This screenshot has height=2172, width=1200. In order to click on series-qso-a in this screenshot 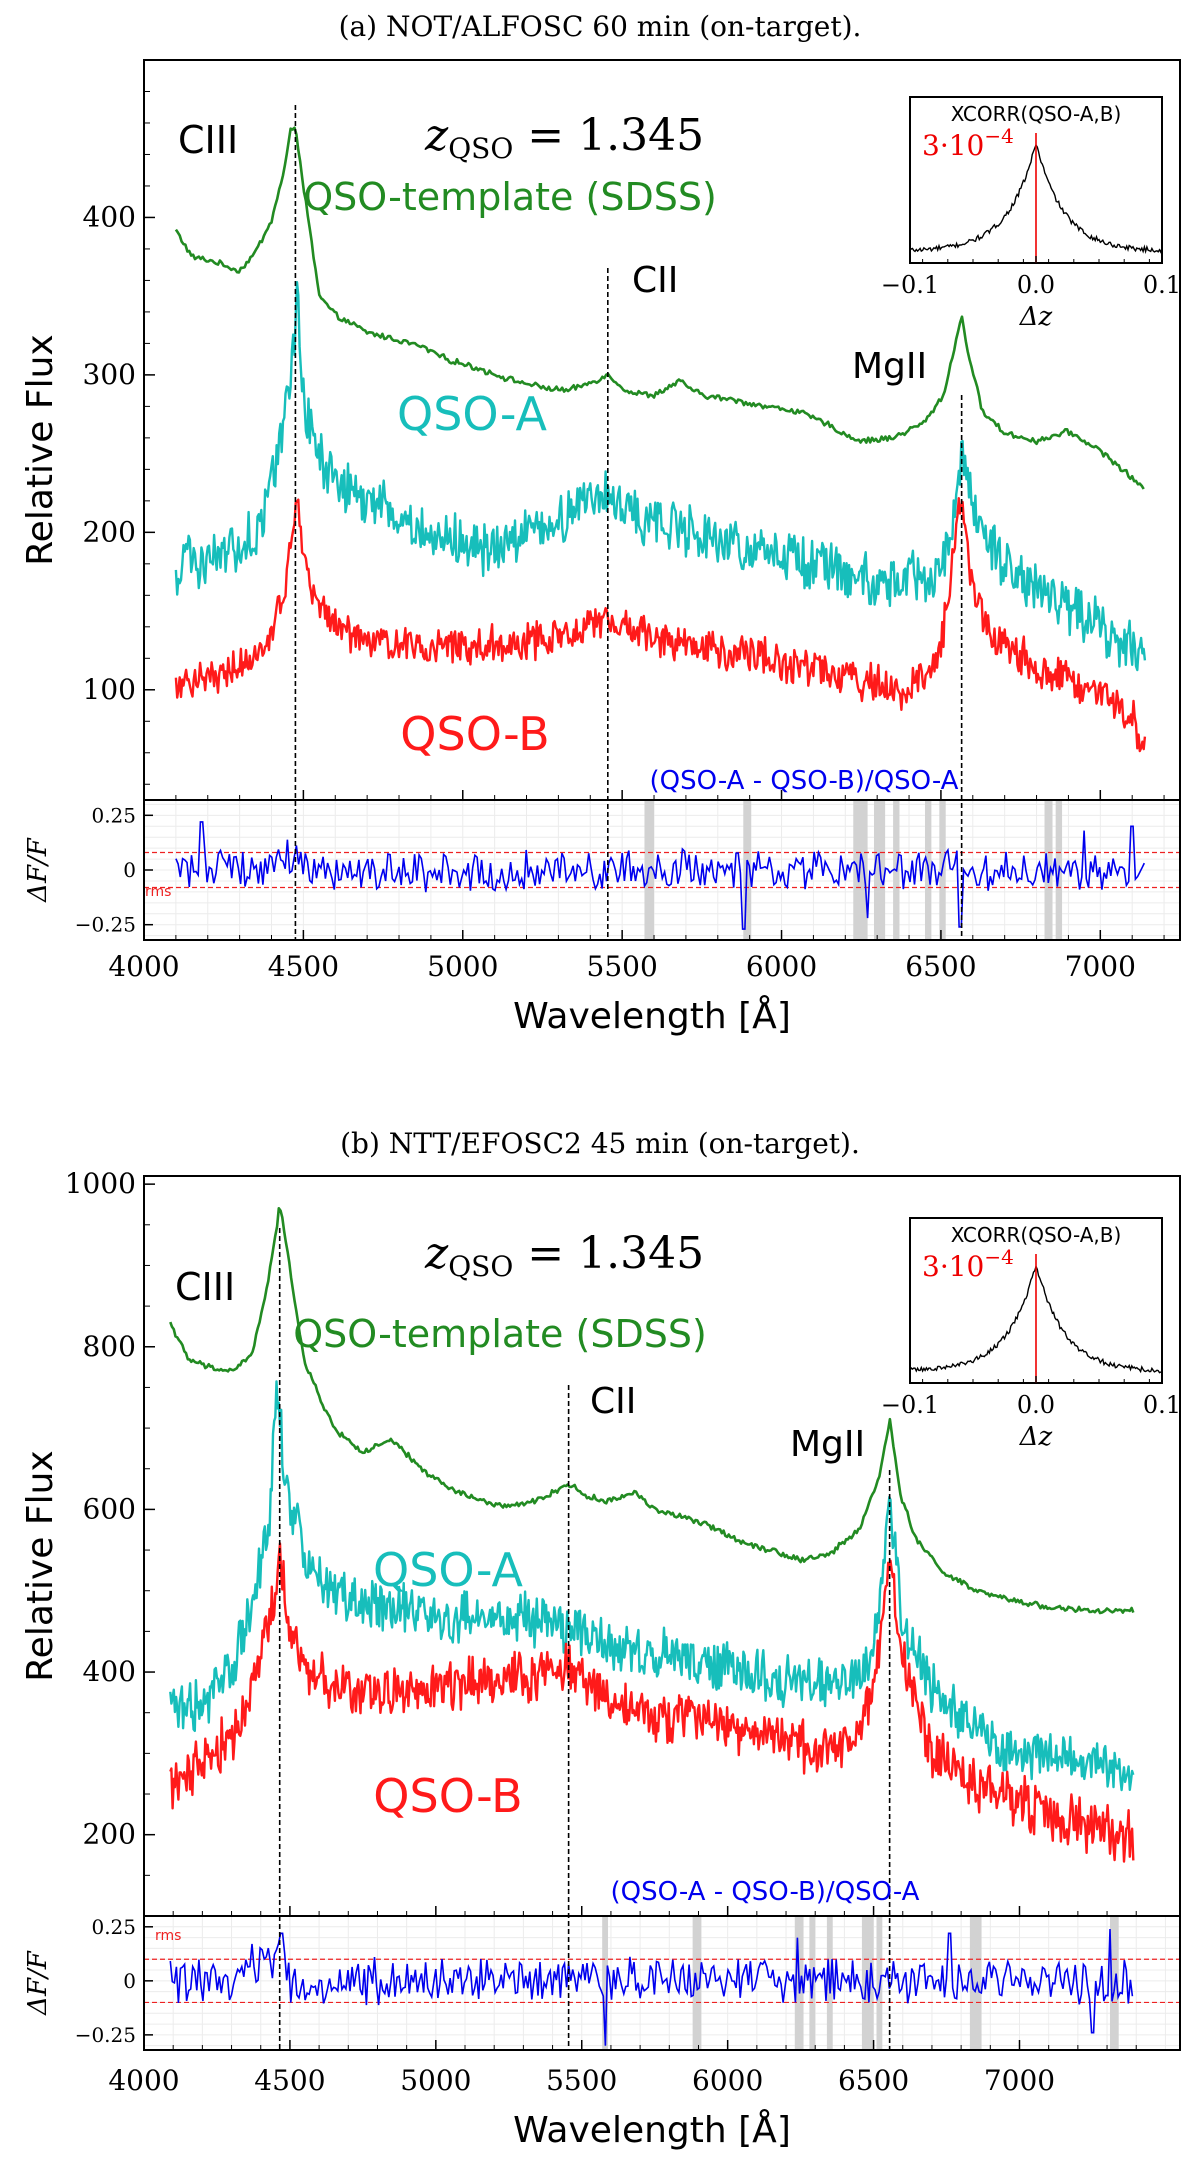, I will do `click(660, 476)`.